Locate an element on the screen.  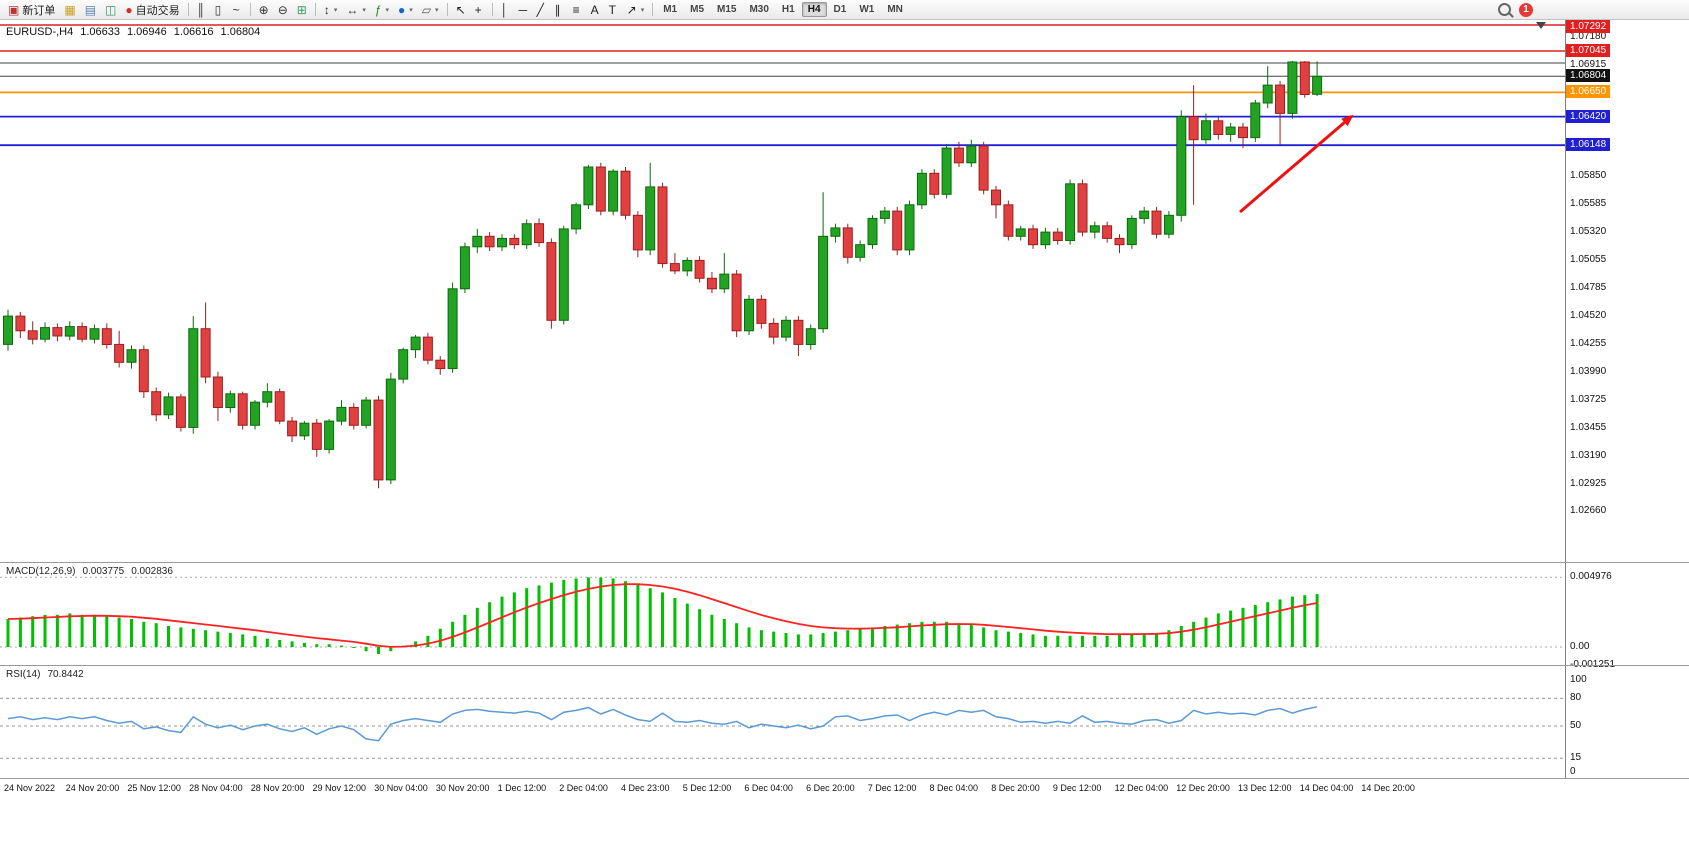
chart-shift-marker is located at coordinates (1541, 25).